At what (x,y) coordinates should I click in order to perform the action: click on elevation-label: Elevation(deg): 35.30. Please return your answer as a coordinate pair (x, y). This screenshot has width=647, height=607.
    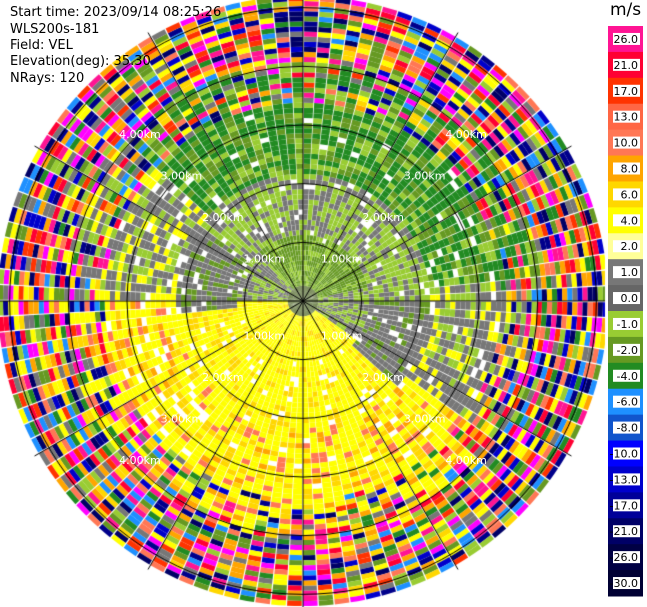
    Looking at the image, I should click on (80, 61).